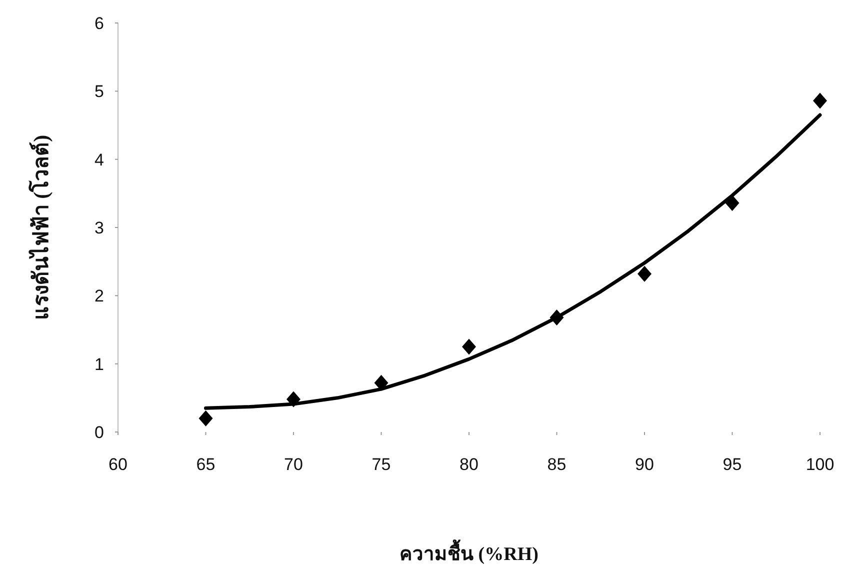 The image size is (843, 571). What do you see at coordinates (381, 464) in the screenshot?
I see `x-tick-label: 75` at bounding box center [381, 464].